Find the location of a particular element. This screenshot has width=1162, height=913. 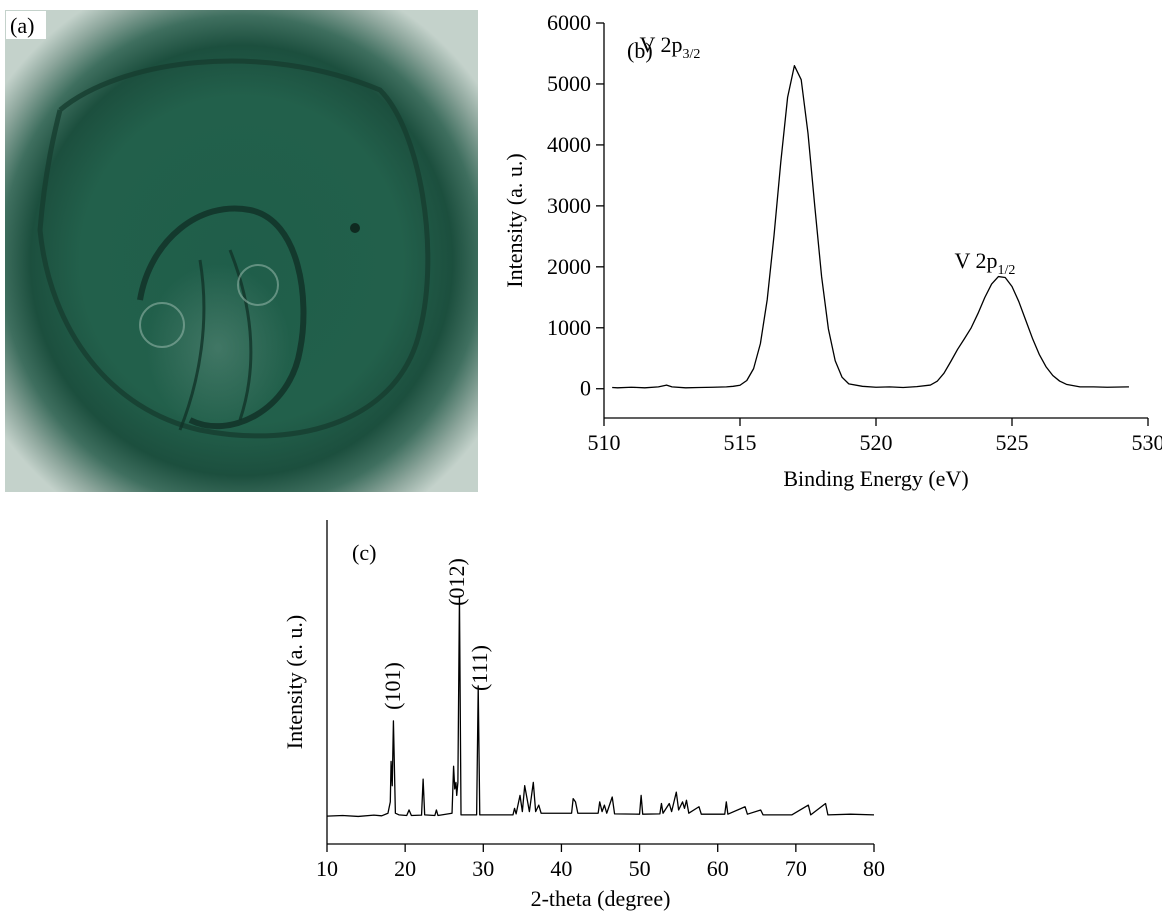

annotation: (012) is located at coordinates (456, 582).